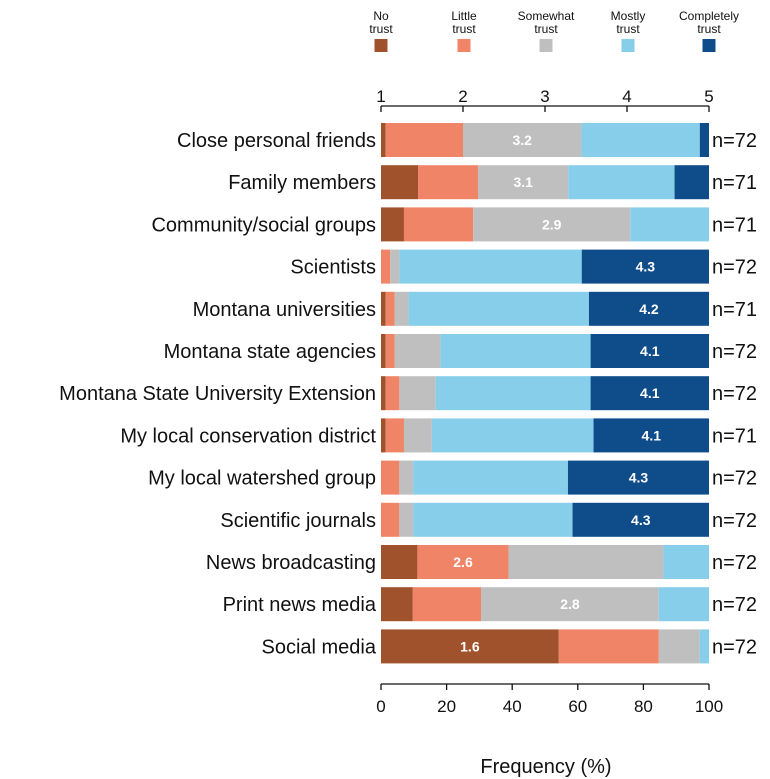  Describe the element at coordinates (709, 22) in the screenshot. I see `legend-label-4: Completely trust` at that location.